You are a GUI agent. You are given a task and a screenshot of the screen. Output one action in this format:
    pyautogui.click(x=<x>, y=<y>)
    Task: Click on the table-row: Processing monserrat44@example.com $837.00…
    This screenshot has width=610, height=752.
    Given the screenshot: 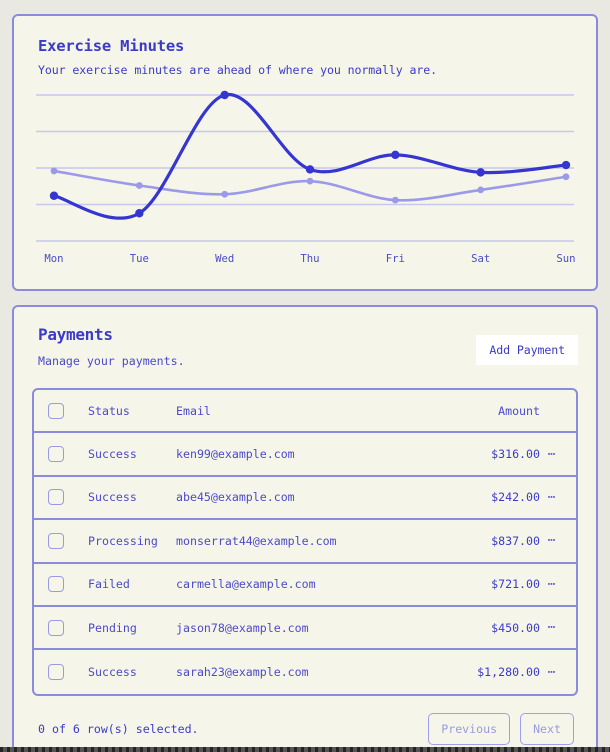 What is the action you would take?
    pyautogui.click(x=305, y=542)
    